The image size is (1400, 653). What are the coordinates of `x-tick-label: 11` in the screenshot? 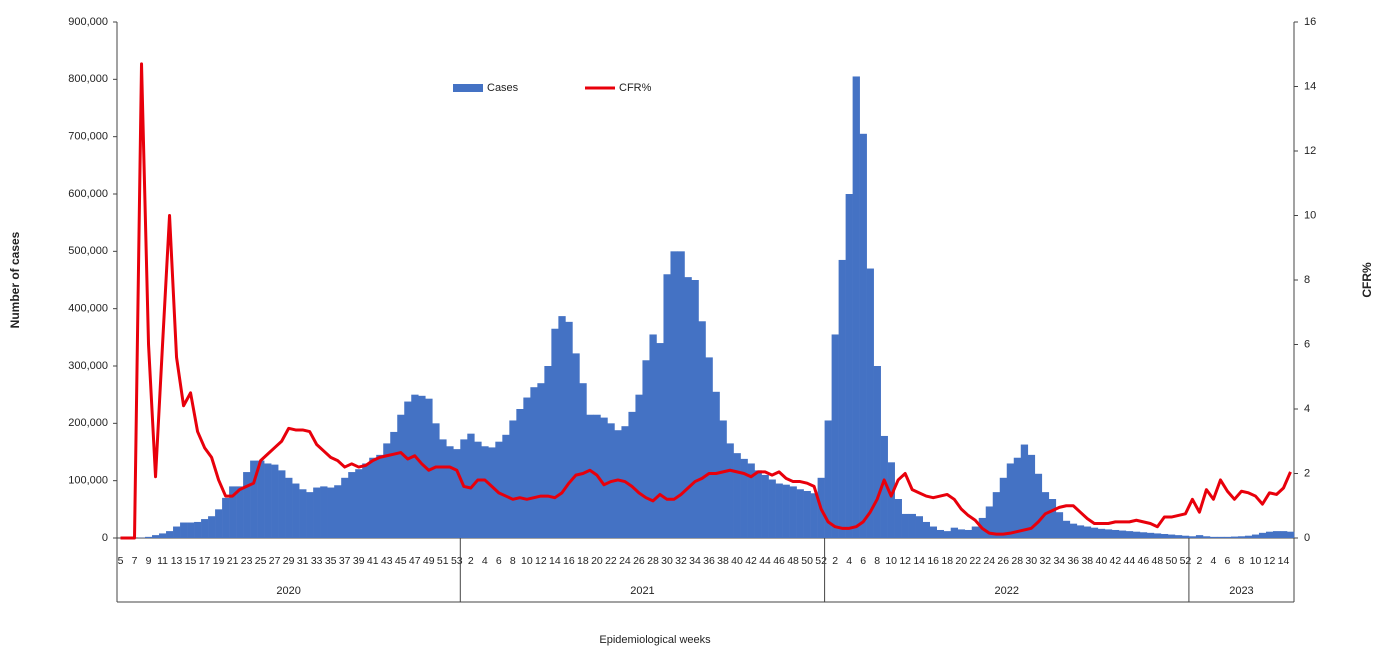 It's located at (162, 561).